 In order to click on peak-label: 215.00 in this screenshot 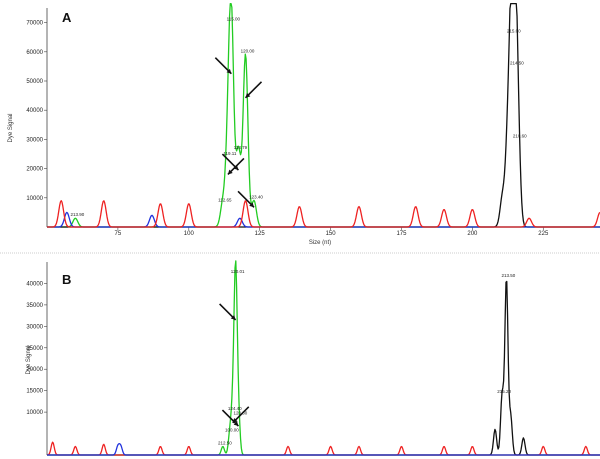, I will do `click(514, 30)`.